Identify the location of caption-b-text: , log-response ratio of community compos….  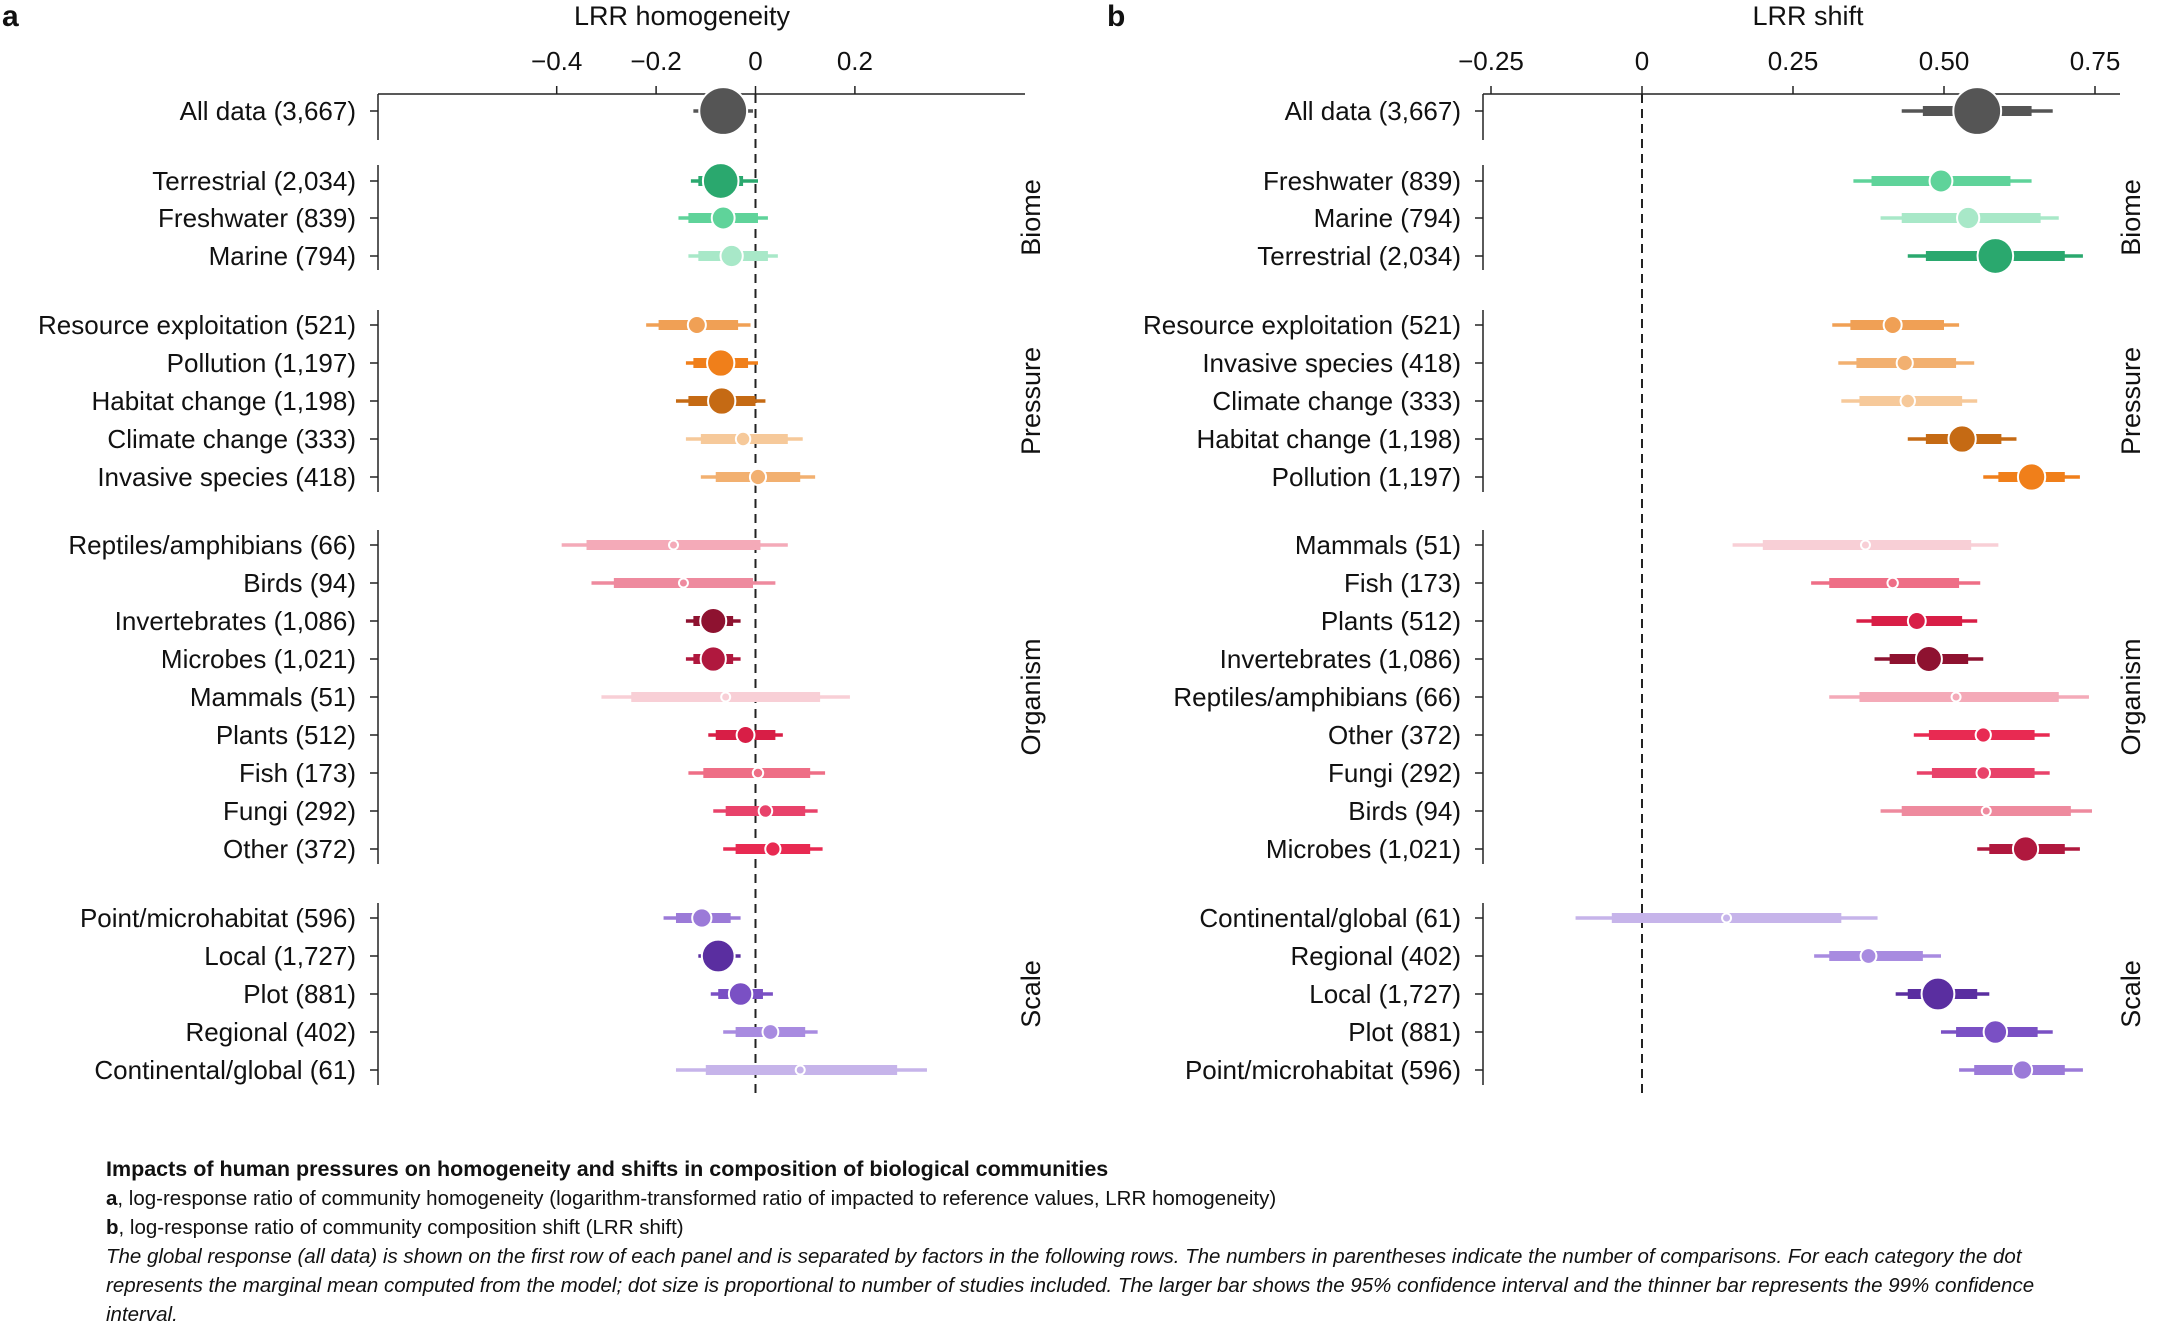
(401, 1227).